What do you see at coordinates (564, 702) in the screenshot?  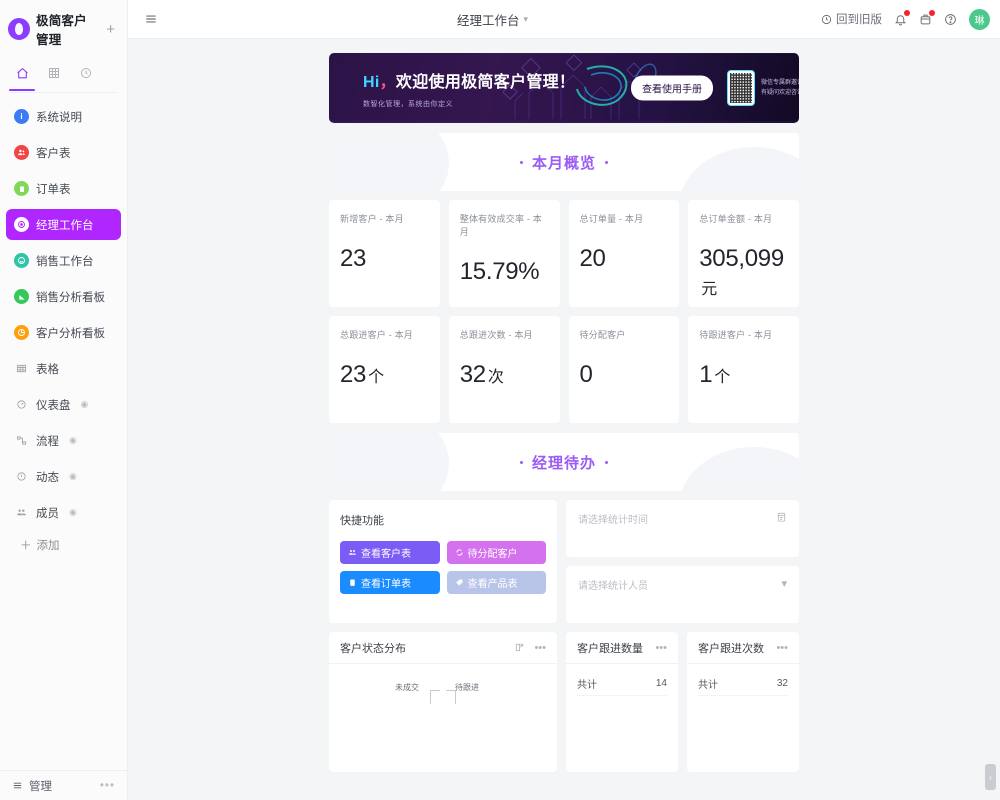 I see `widgets-row: 客户状态分布 ••• 未成交 待跟进` at bounding box center [564, 702].